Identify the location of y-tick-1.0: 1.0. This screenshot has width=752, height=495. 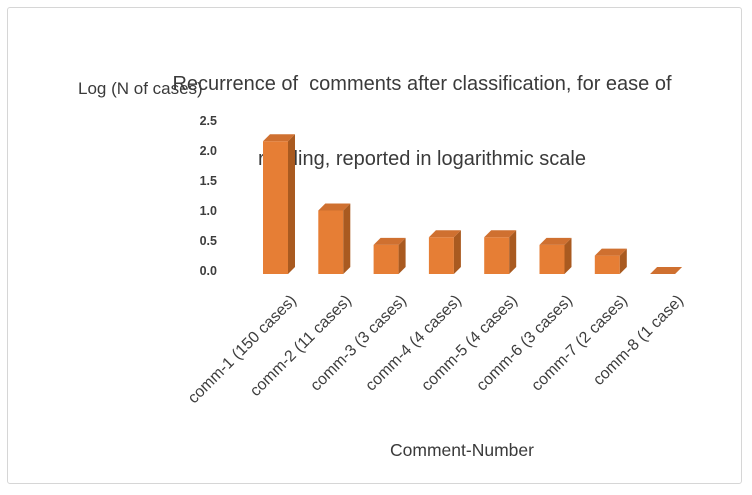
(208, 211).